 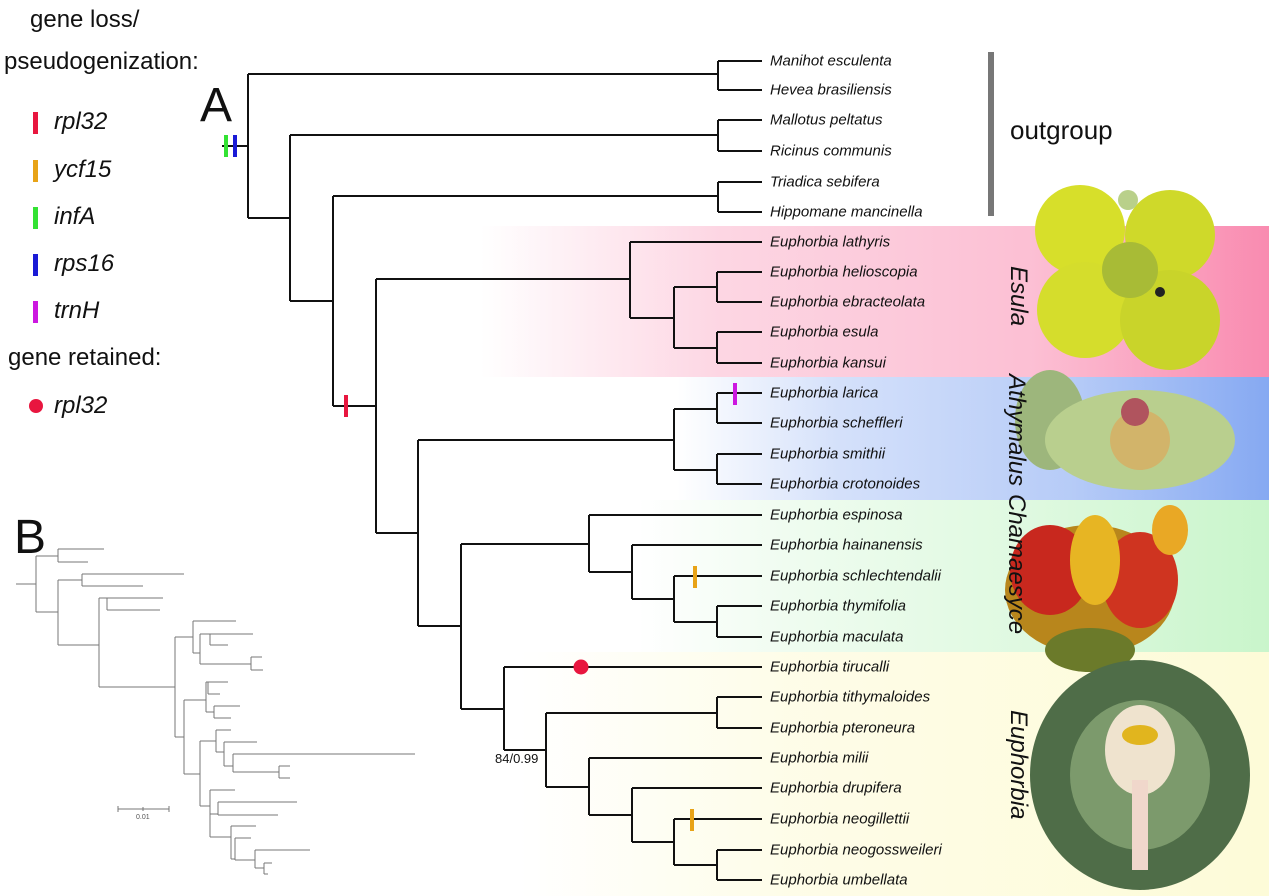 What do you see at coordinates (30, 537) in the screenshot?
I see `panel-b-label: B` at bounding box center [30, 537].